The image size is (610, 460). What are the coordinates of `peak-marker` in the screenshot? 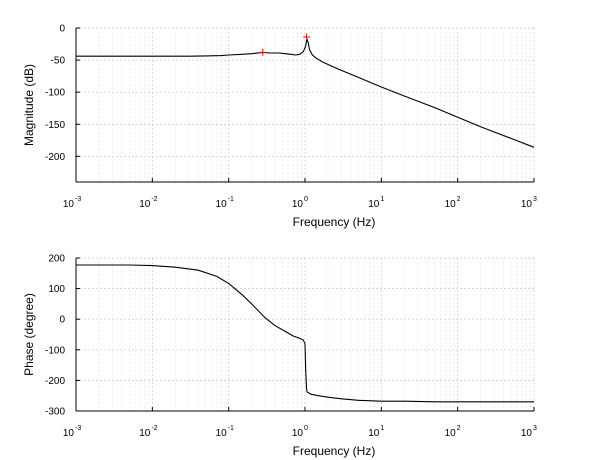 It's located at (306, 36).